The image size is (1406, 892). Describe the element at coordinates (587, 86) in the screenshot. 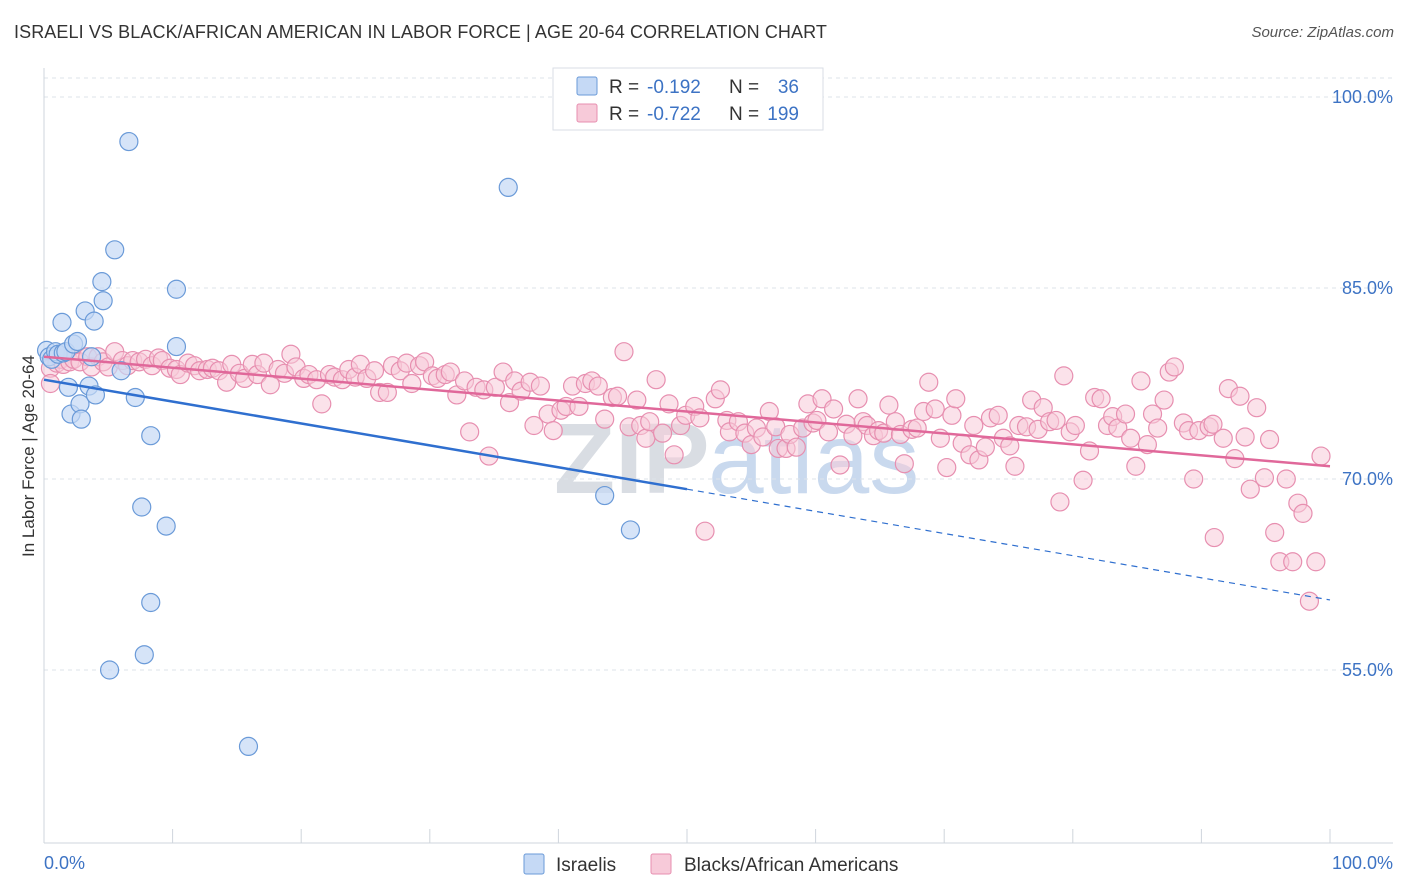

I see `legend-swatch-israelis` at that location.